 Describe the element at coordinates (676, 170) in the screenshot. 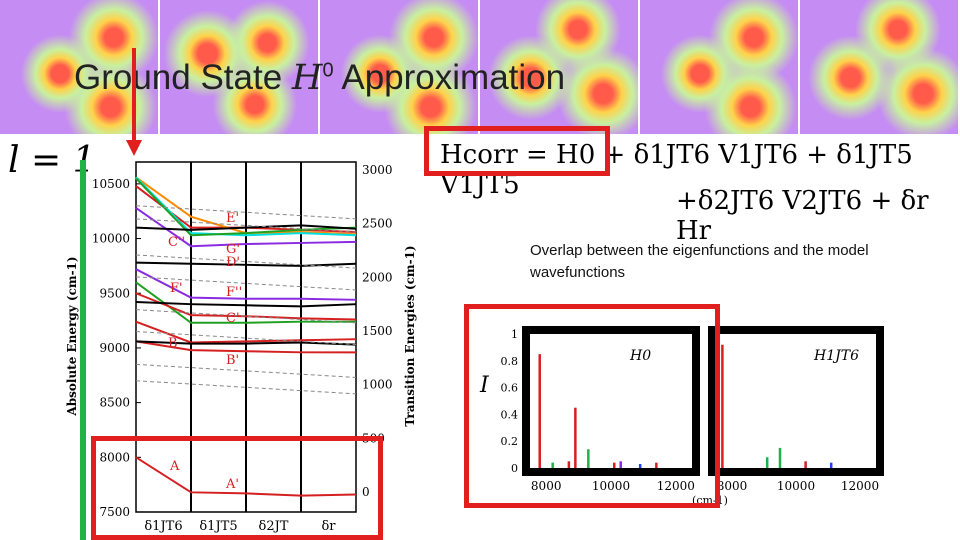

I see `hamiltonian-line-1: Hcorr = H0 + δ1JT6 V1JT6 + δ1JT5 V1JT5` at that location.